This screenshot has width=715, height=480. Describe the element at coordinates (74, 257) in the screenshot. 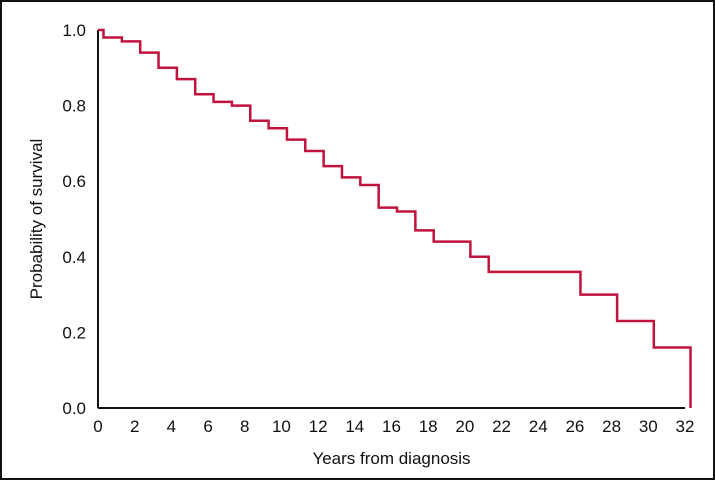

I see `y-tick-label: 0.4` at that location.